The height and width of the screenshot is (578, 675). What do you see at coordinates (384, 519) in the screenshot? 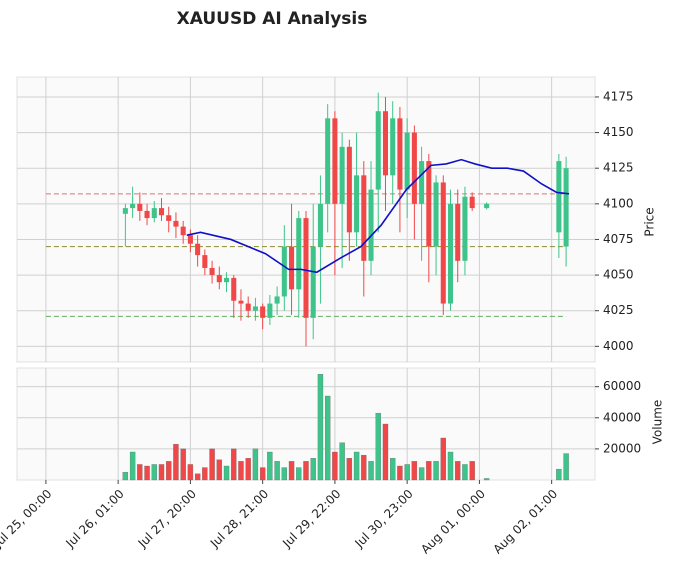
I see `x-tick-label: Jul 30, 23:00` at bounding box center [384, 519].